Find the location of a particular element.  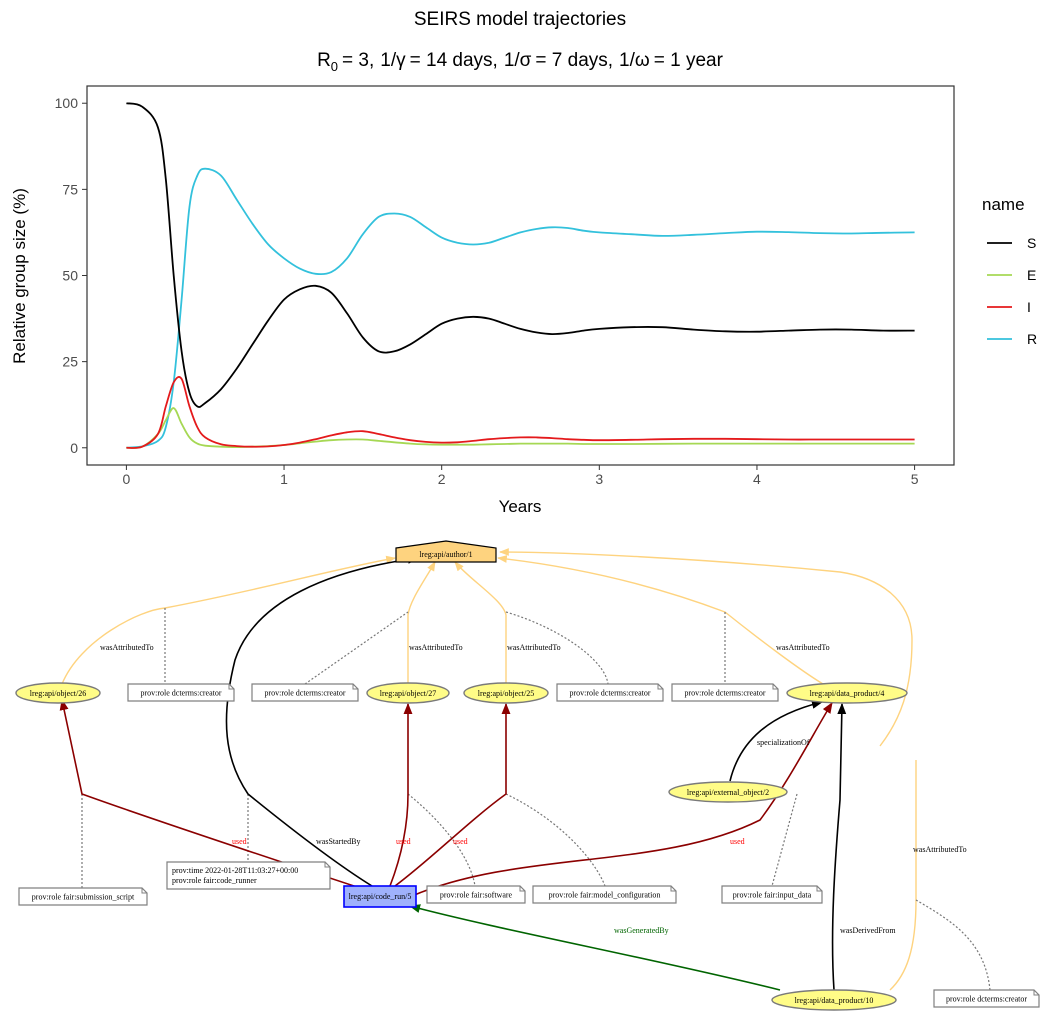

label-generated-by: wasGeneratedBy is located at coordinates (641, 930).